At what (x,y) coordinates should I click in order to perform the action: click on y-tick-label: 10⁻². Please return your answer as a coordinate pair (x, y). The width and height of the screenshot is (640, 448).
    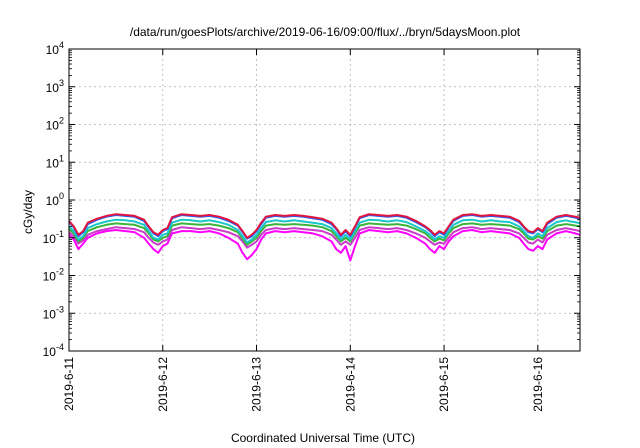
    Looking at the image, I should click on (53, 275).